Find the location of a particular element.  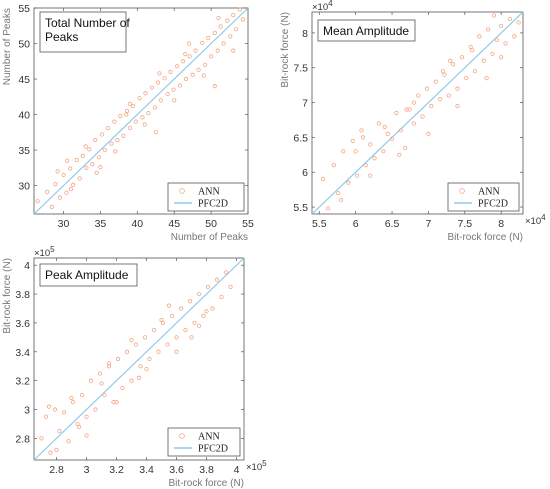

x-tick-label: 3.8 is located at coordinates (206, 470).